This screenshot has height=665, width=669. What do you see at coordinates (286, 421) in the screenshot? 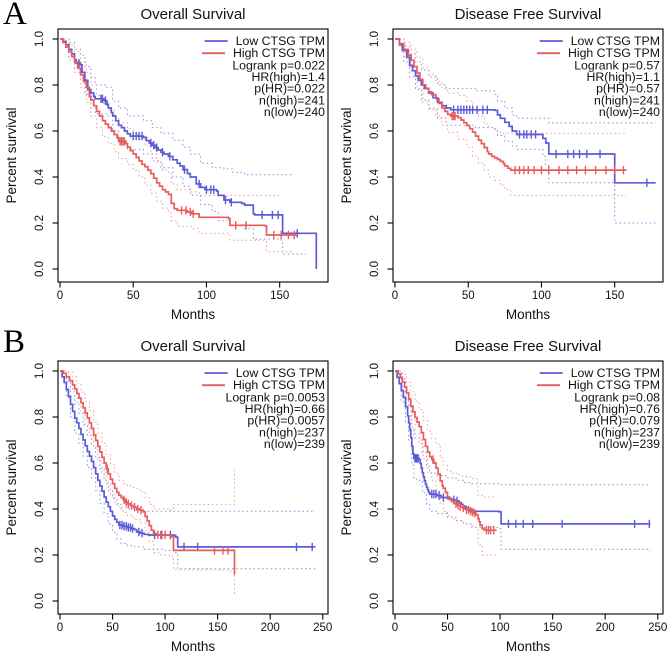
I see `stat-line: p(HR)=0.0057` at bounding box center [286, 421].